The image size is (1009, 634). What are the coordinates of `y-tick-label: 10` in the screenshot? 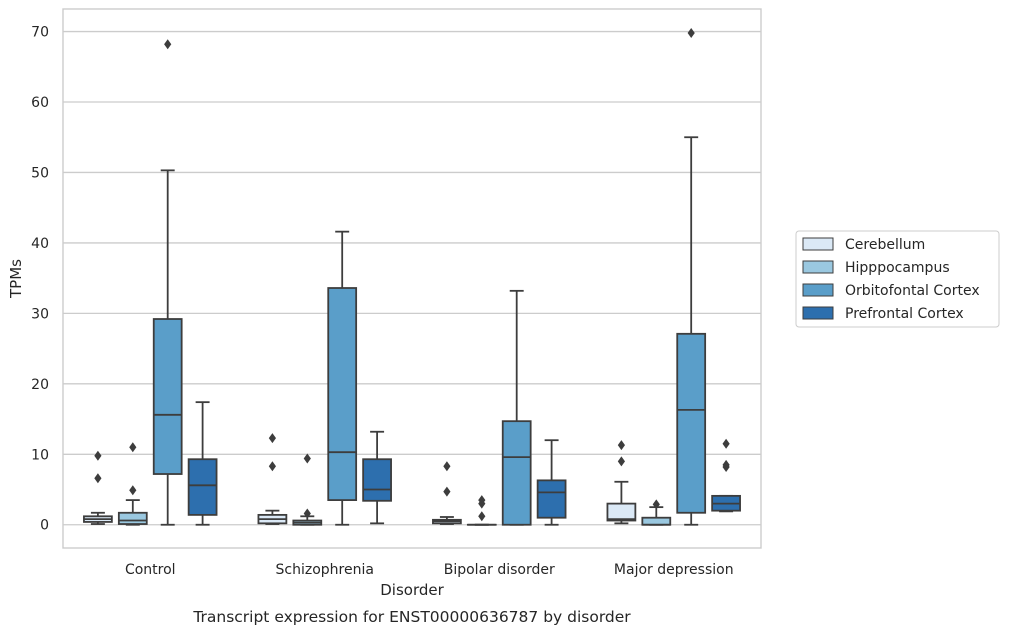 It's located at (40, 455).